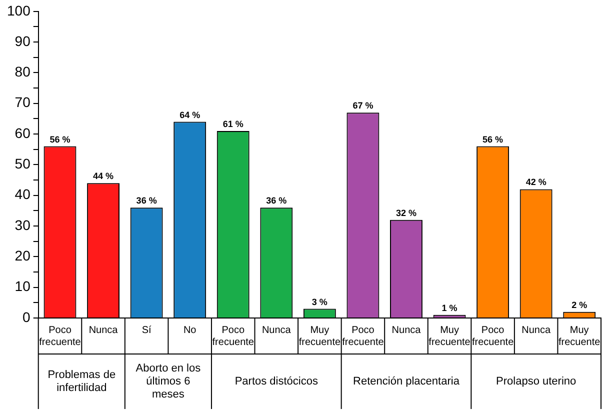  What do you see at coordinates (580, 305) in the screenshot?
I see `data-label: 2 %` at bounding box center [580, 305].